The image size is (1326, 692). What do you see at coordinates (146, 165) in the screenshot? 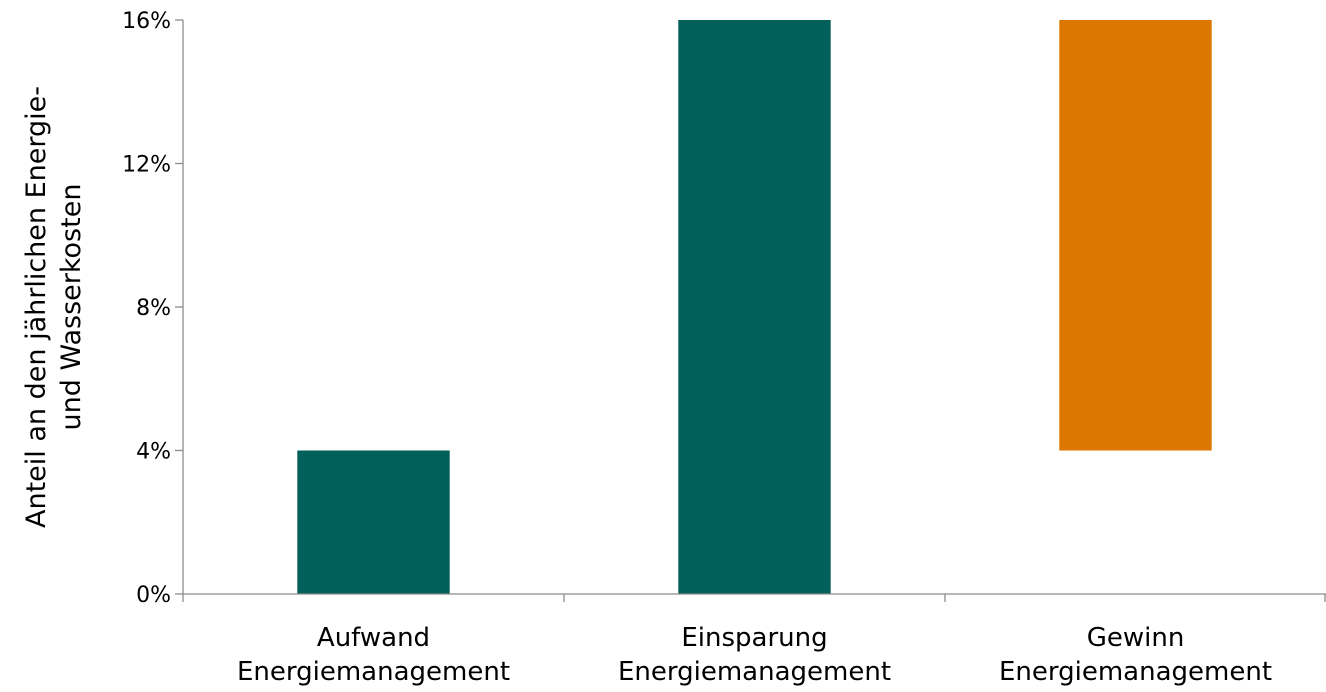
I see `y-tick-label: 12%` at bounding box center [146, 165].